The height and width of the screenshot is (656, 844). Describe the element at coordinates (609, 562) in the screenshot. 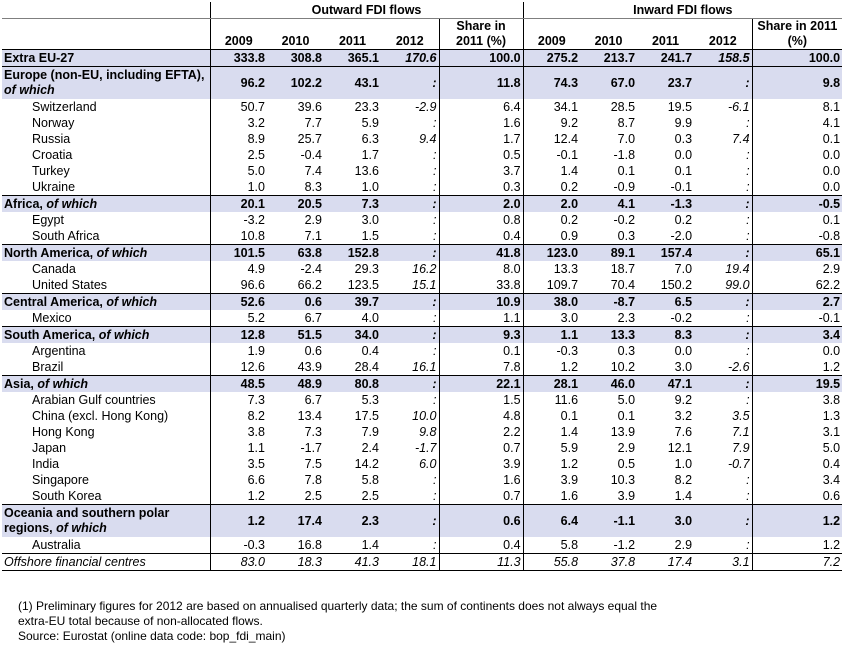

I see `inward-2010-cell: 37.8` at that location.